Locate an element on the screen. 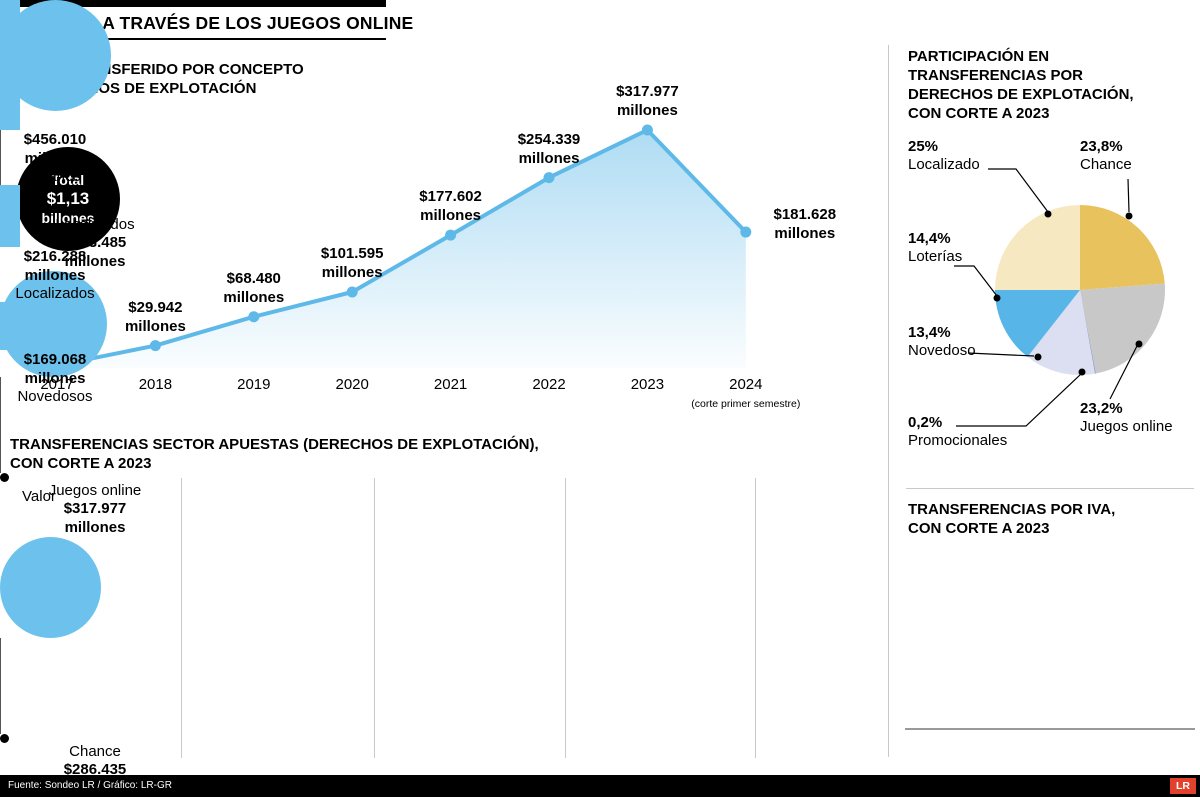  pie-section-title-l2: TRANSFERENCIAS POR is located at coordinates (996, 75).